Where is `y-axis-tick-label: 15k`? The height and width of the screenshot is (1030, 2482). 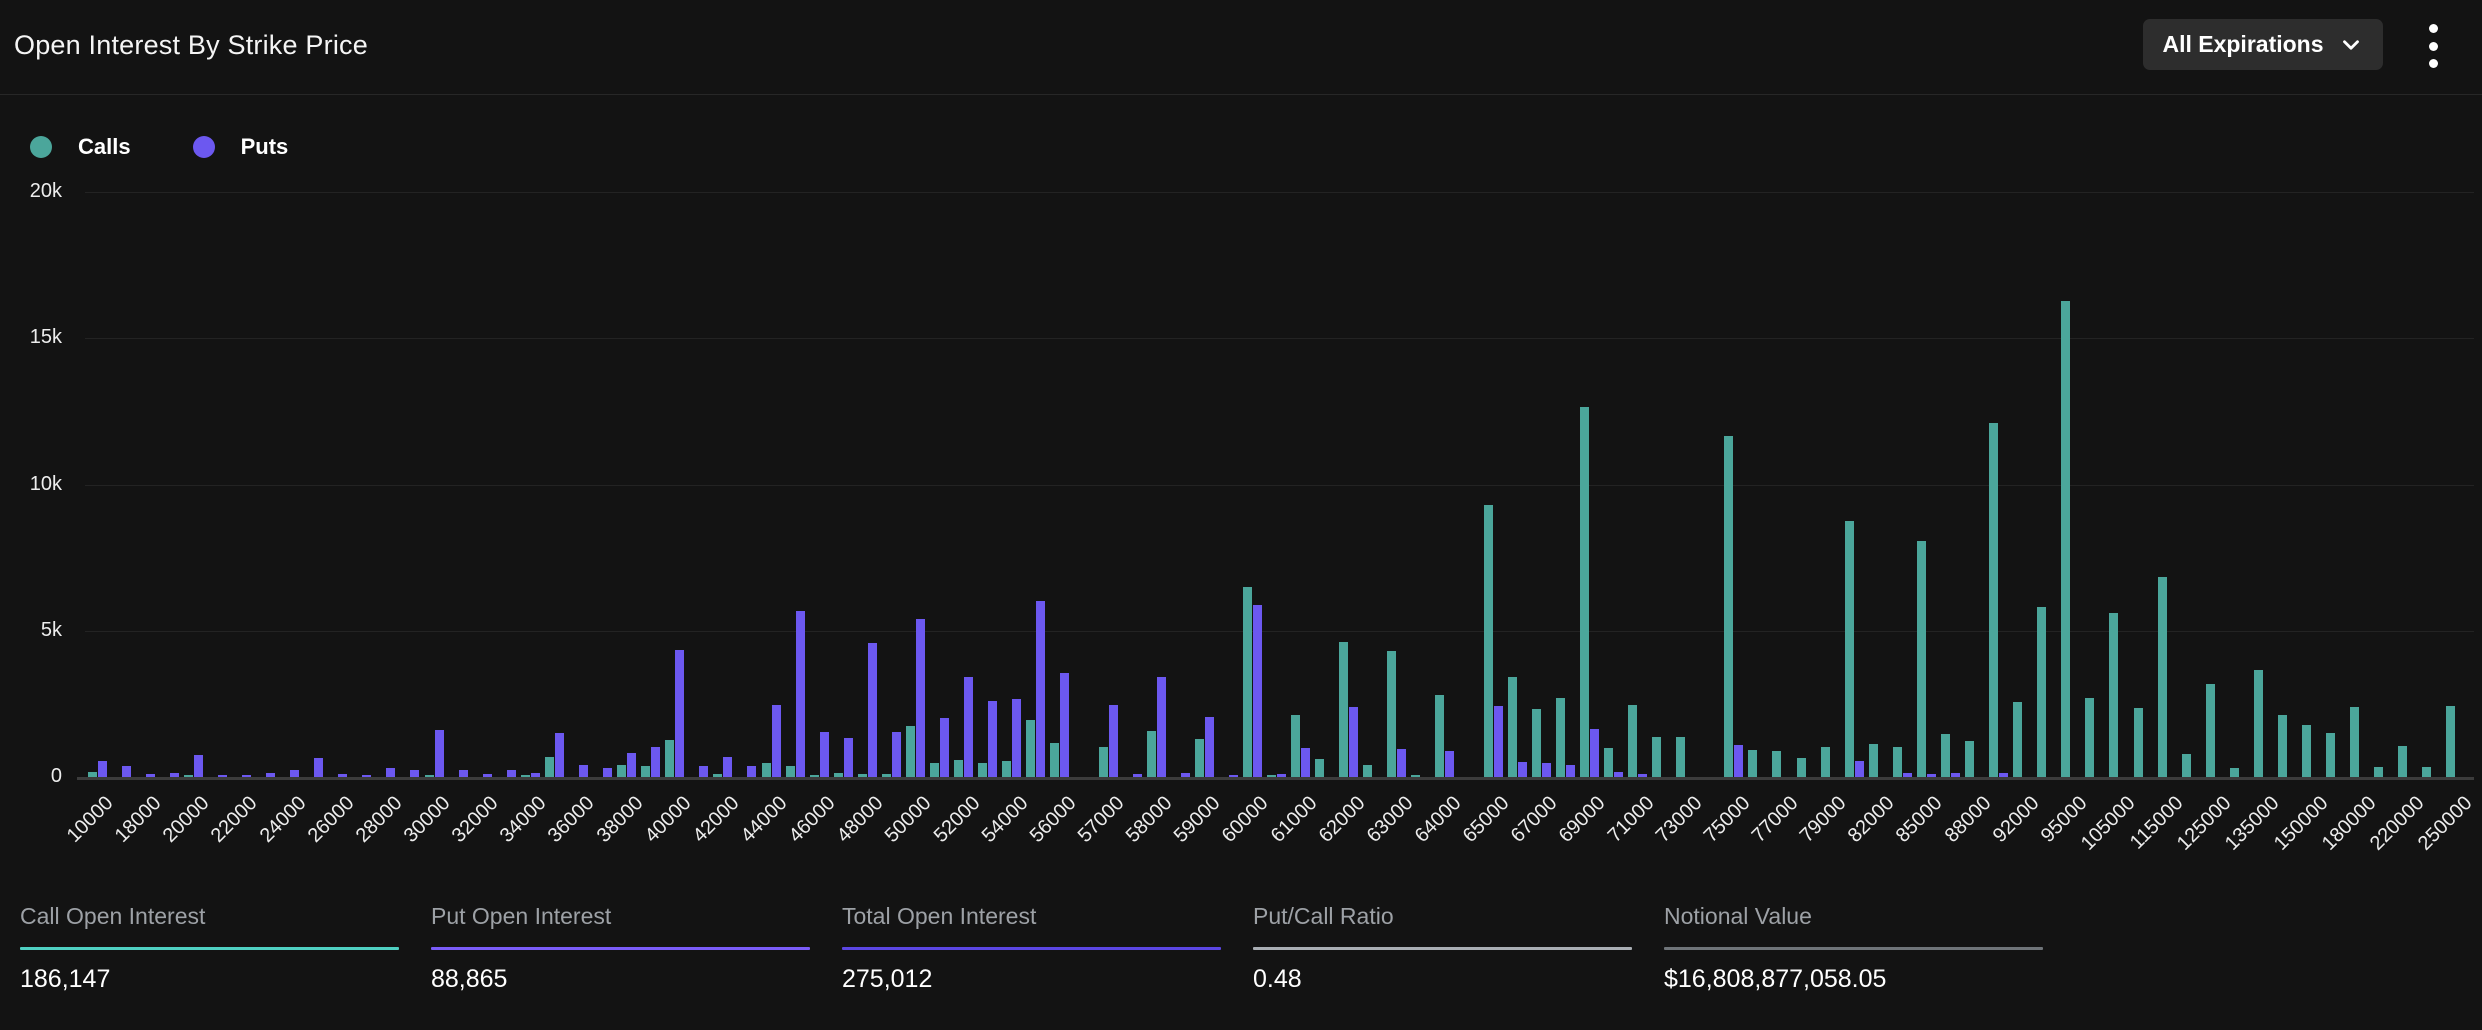
y-axis-tick-label: 15k is located at coordinates (45, 337).